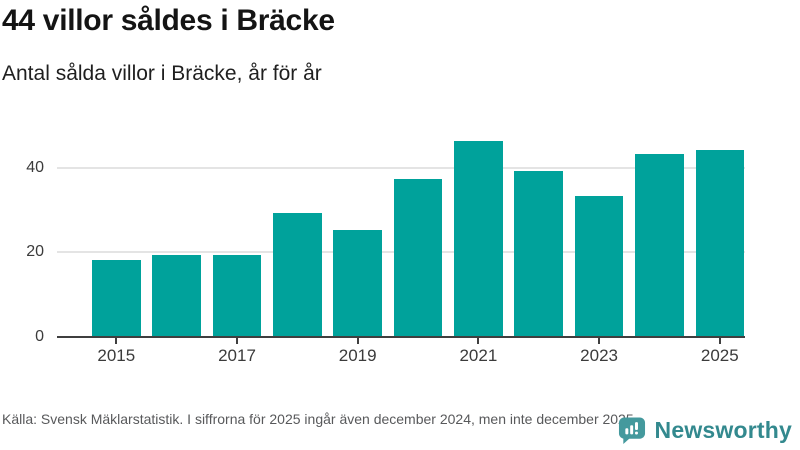 The image size is (800, 450). I want to click on x-tick-2019, so click(357, 341).